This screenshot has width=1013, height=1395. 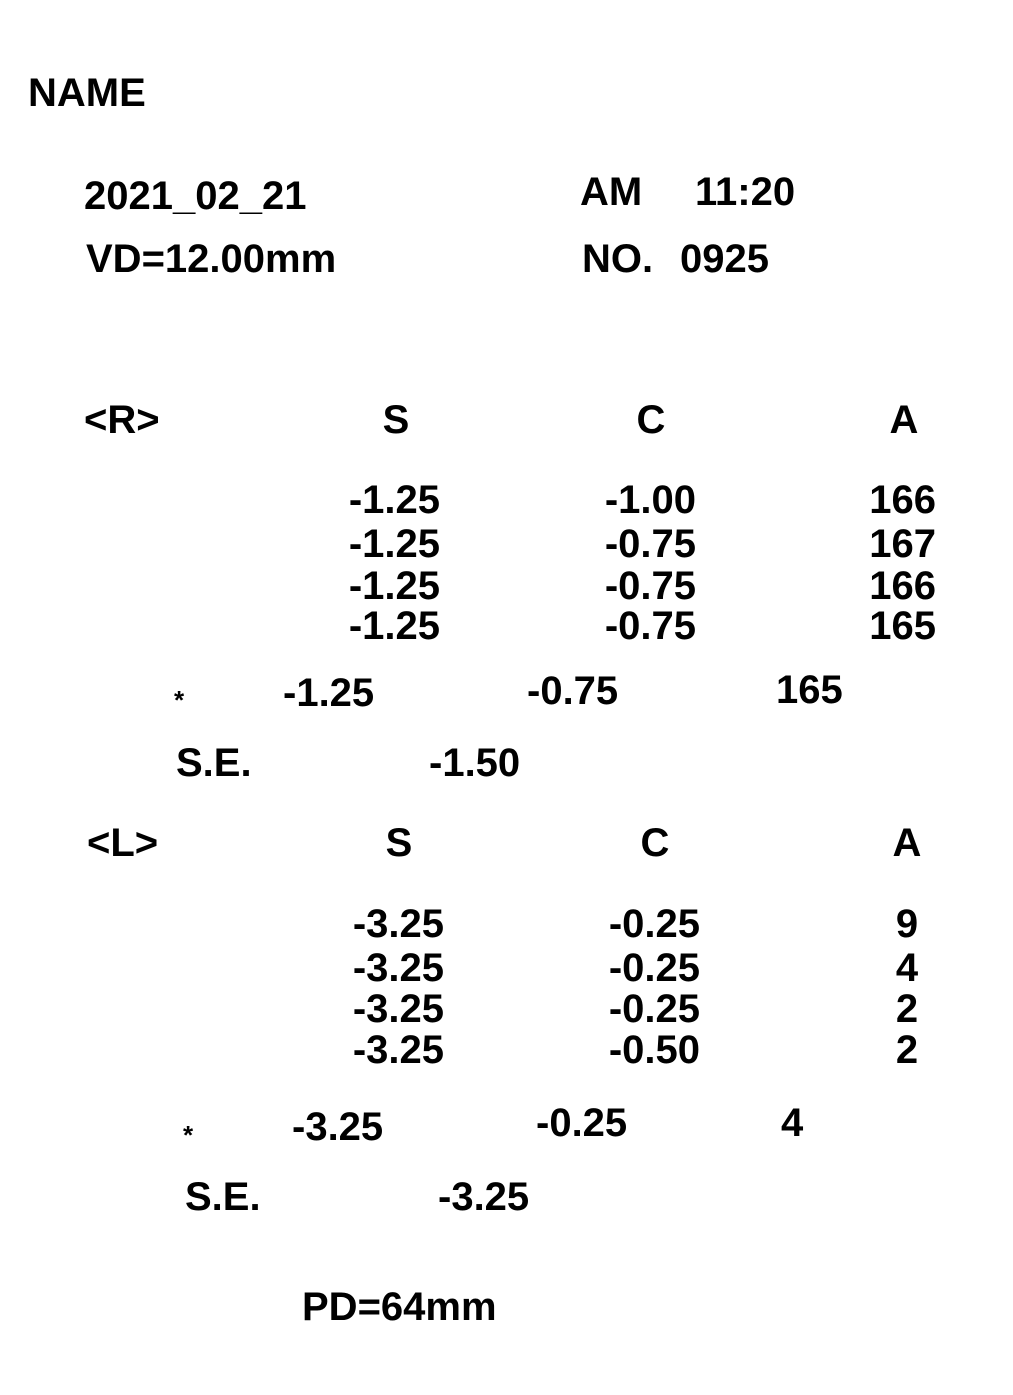 What do you see at coordinates (123, 843) in the screenshot?
I see `eye-label: <L>` at bounding box center [123, 843].